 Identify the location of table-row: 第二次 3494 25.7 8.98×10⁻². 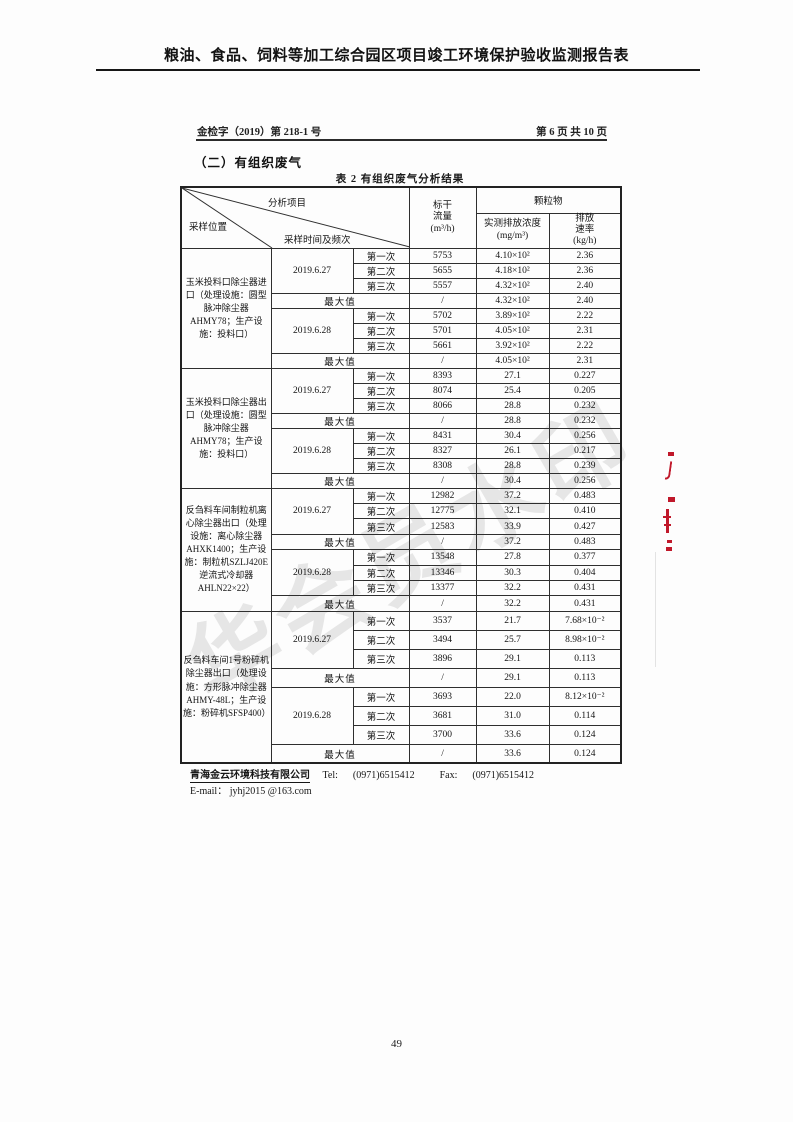
(401, 639).